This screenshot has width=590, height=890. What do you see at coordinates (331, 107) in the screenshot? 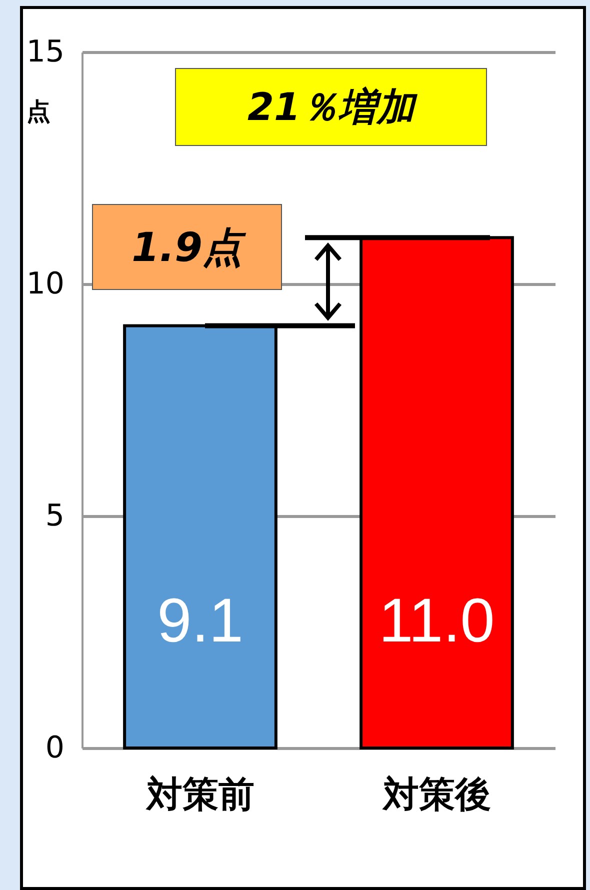
I see `callout-box: 21％増加` at bounding box center [331, 107].